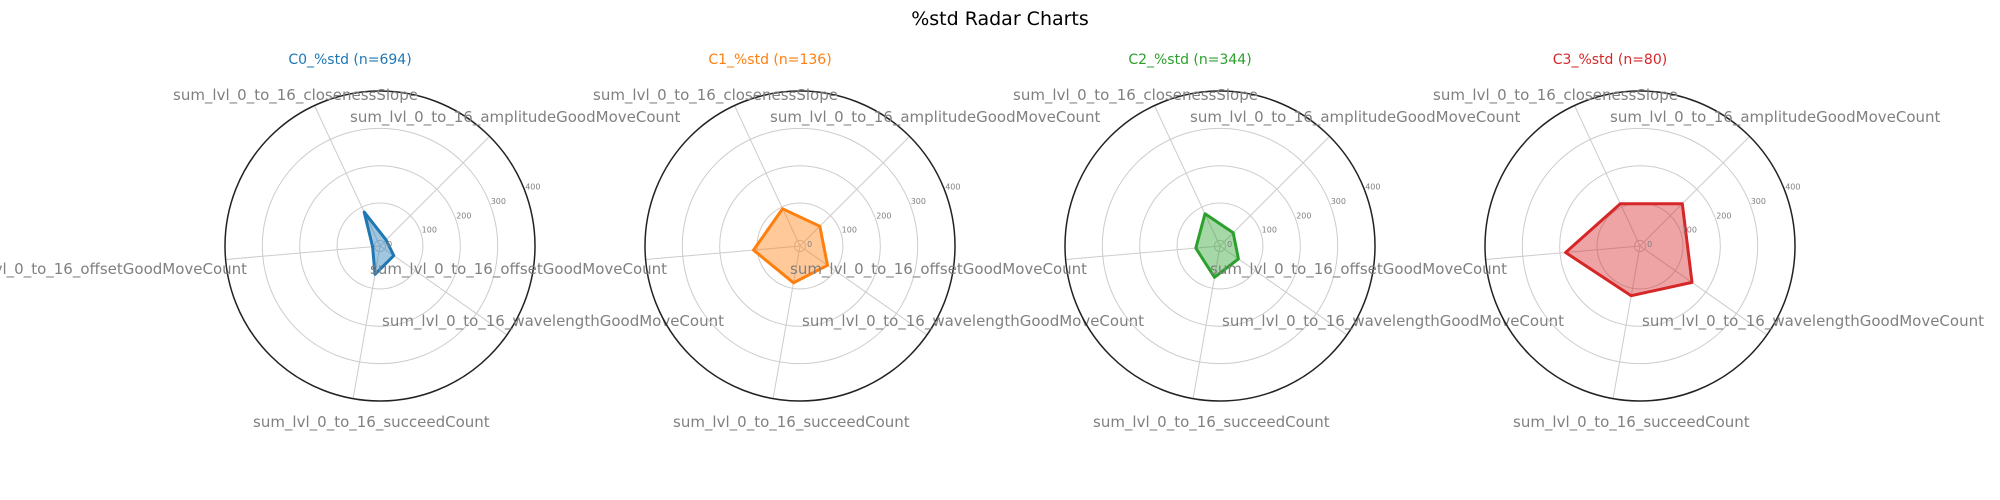 The height and width of the screenshot is (500, 2000). What do you see at coordinates (1189, 60) in the screenshot?
I see `panel-subtitle: C2_%std (n=344)` at bounding box center [1189, 60].